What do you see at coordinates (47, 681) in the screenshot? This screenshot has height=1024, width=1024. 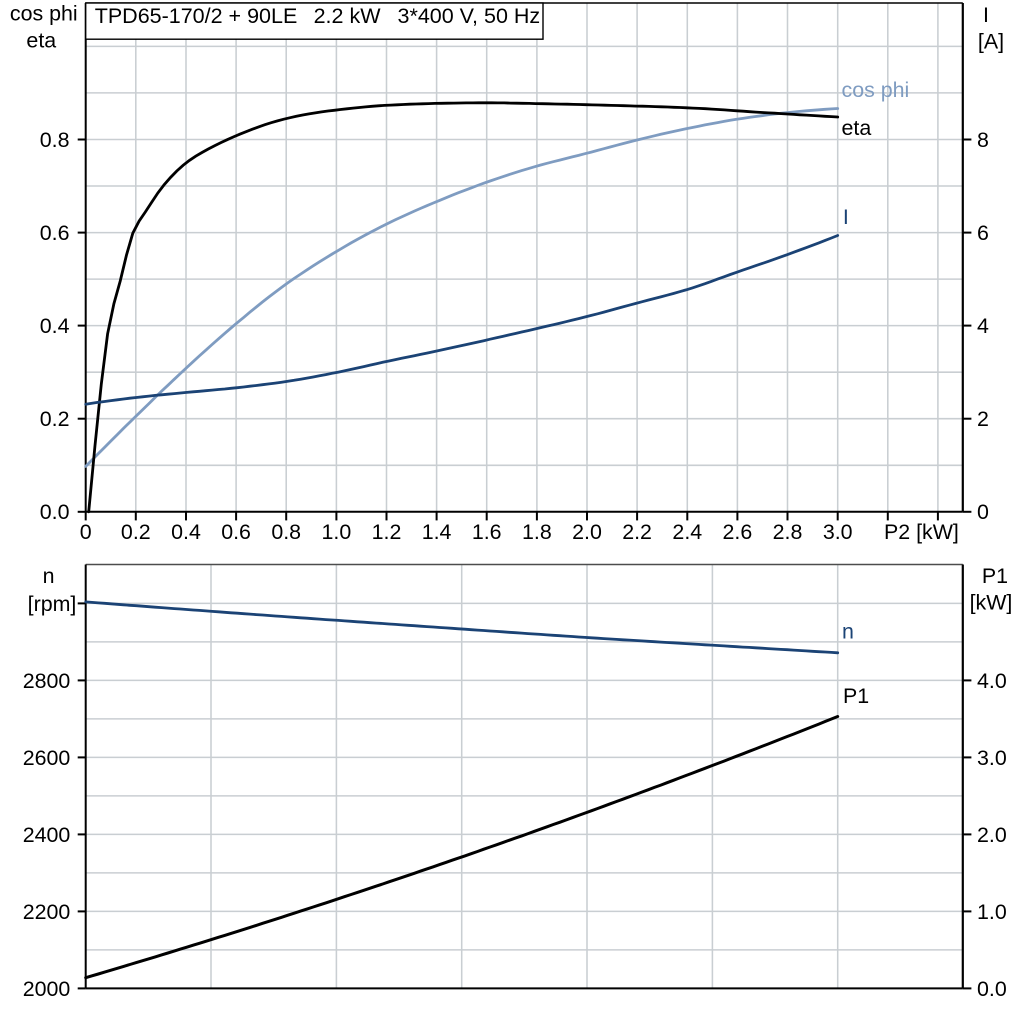 I see `svg-text: 2800` at bounding box center [47, 681].